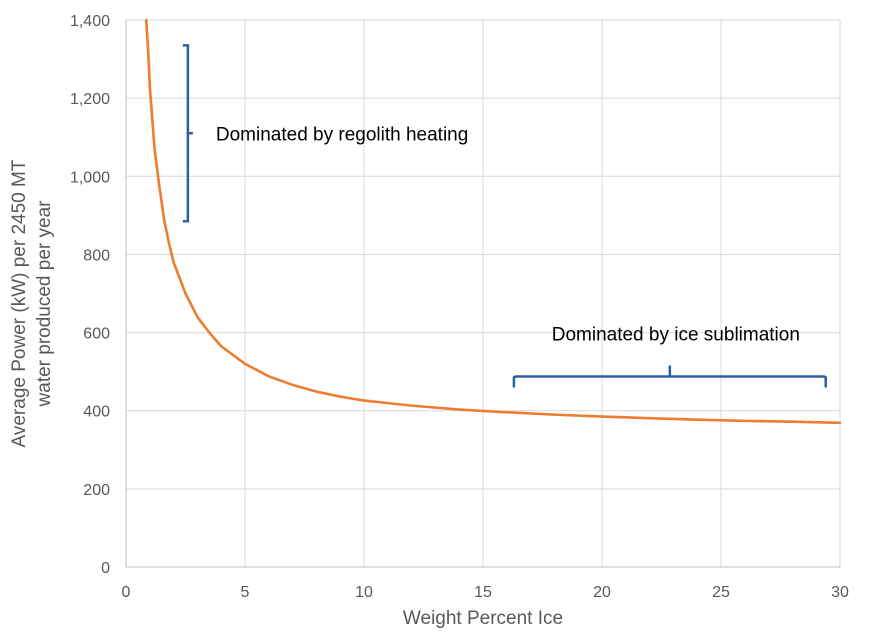  Describe the element at coordinates (676, 335) in the screenshot. I see `annotation-label: Dominated by ice sublimation` at that location.